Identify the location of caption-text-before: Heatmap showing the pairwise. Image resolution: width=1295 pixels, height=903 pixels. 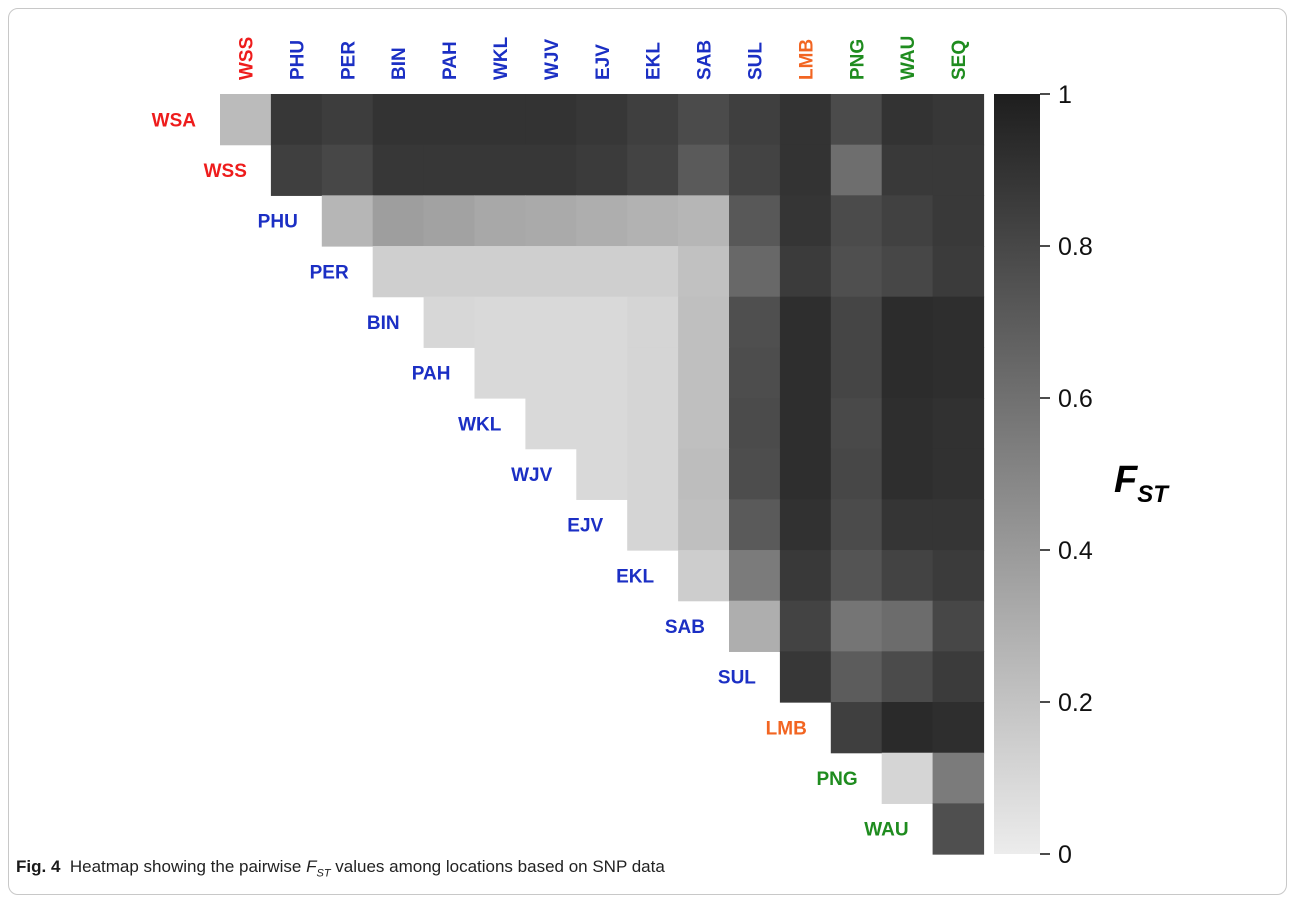
(188, 866).